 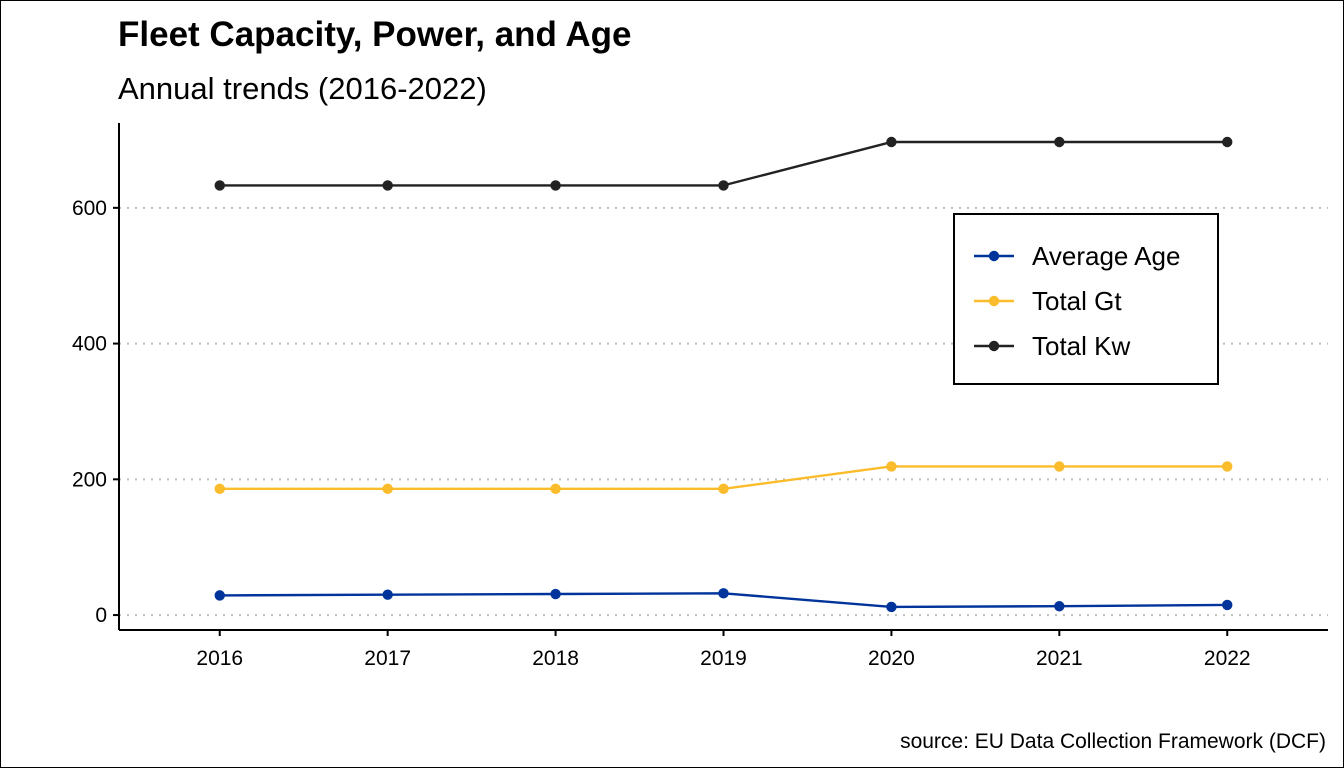 I want to click on y-tick-label: 600, so click(x=89, y=208).